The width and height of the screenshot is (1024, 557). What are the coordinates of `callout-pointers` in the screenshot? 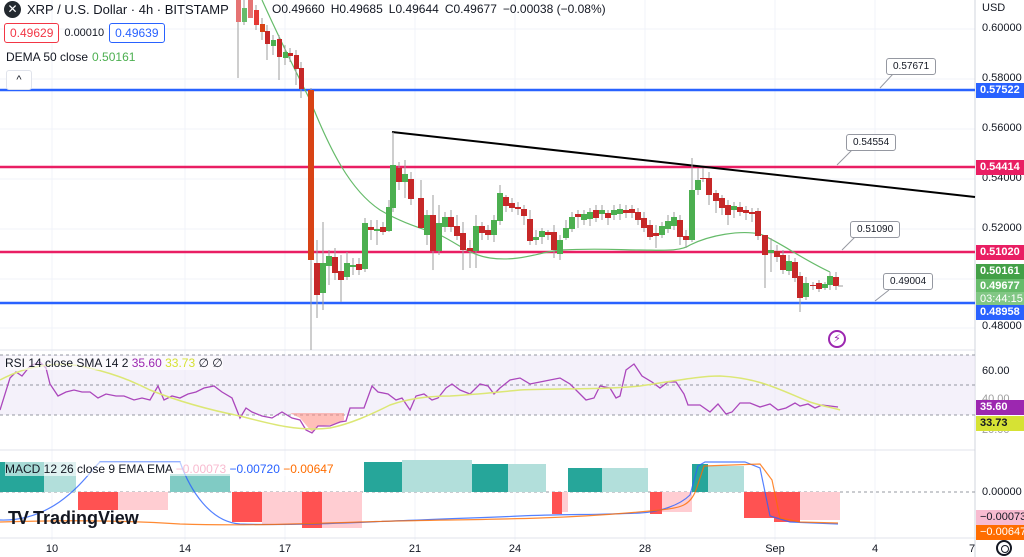 It's located at (865, 187).